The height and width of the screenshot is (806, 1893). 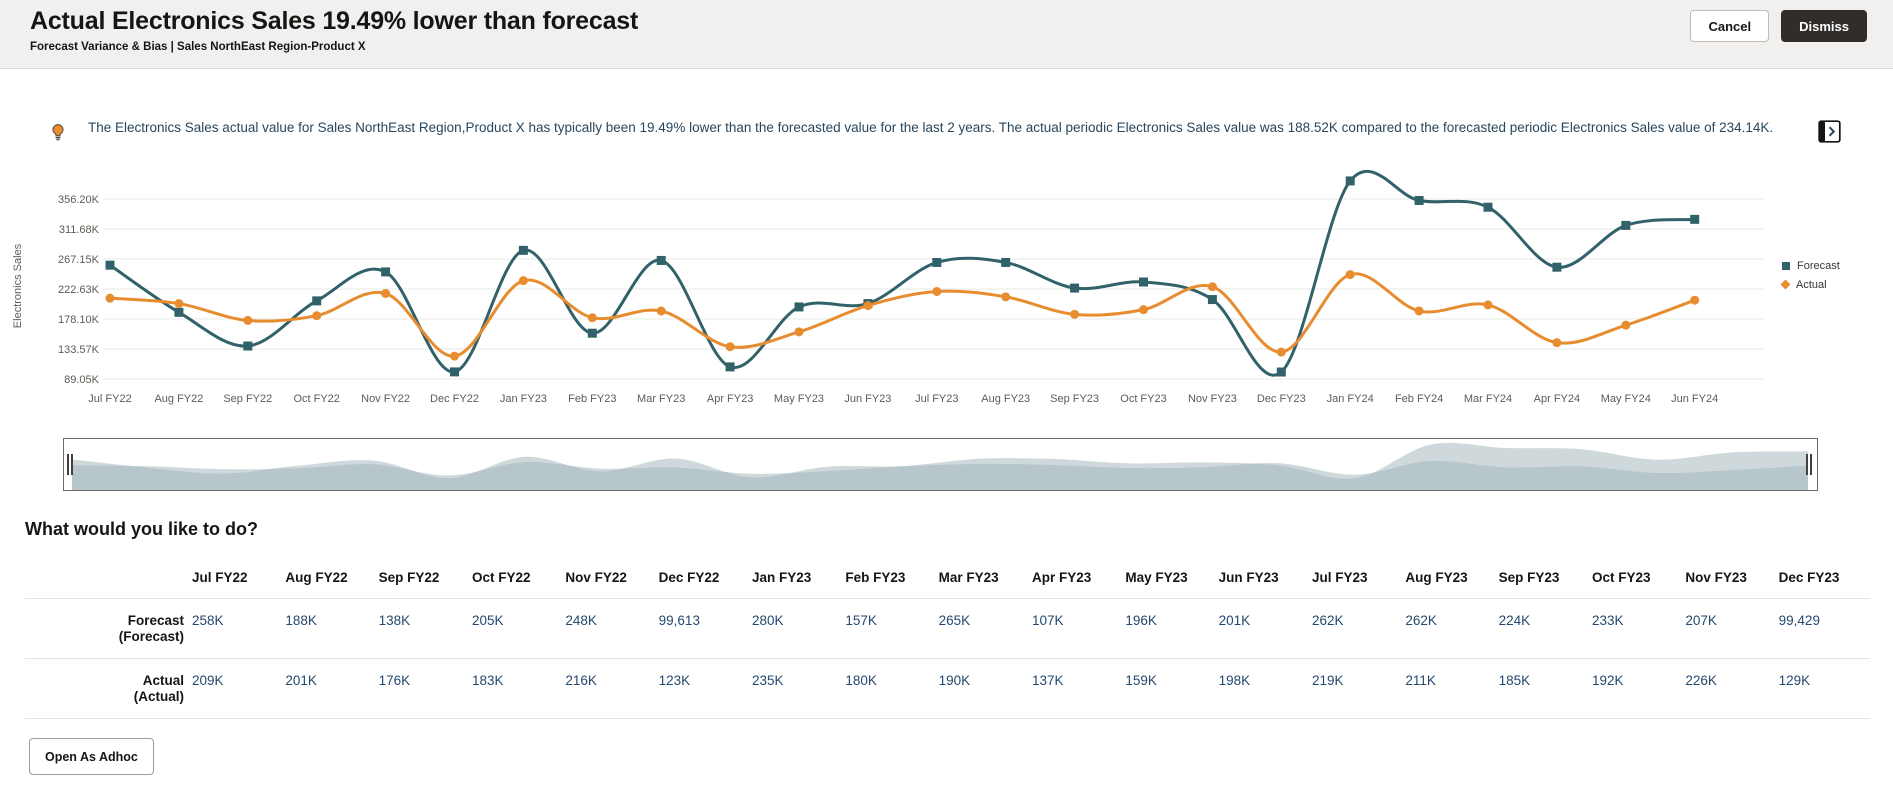 What do you see at coordinates (689, 577) in the screenshot?
I see `table-column-header: Dec FY22` at bounding box center [689, 577].